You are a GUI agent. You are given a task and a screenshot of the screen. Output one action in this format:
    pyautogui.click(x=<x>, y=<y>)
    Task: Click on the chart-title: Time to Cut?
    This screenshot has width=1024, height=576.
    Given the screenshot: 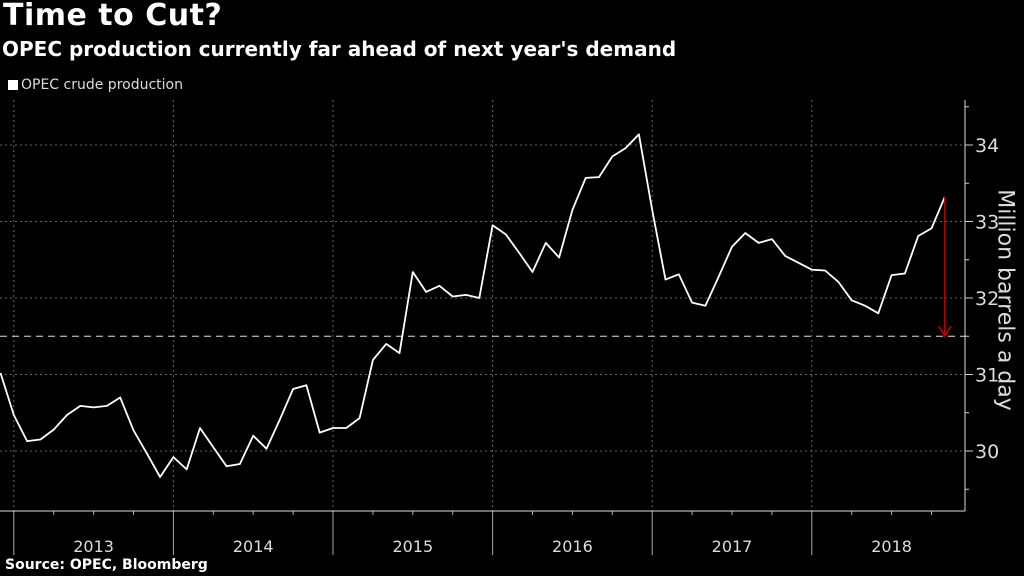 What is the action you would take?
    pyautogui.click(x=113, y=16)
    